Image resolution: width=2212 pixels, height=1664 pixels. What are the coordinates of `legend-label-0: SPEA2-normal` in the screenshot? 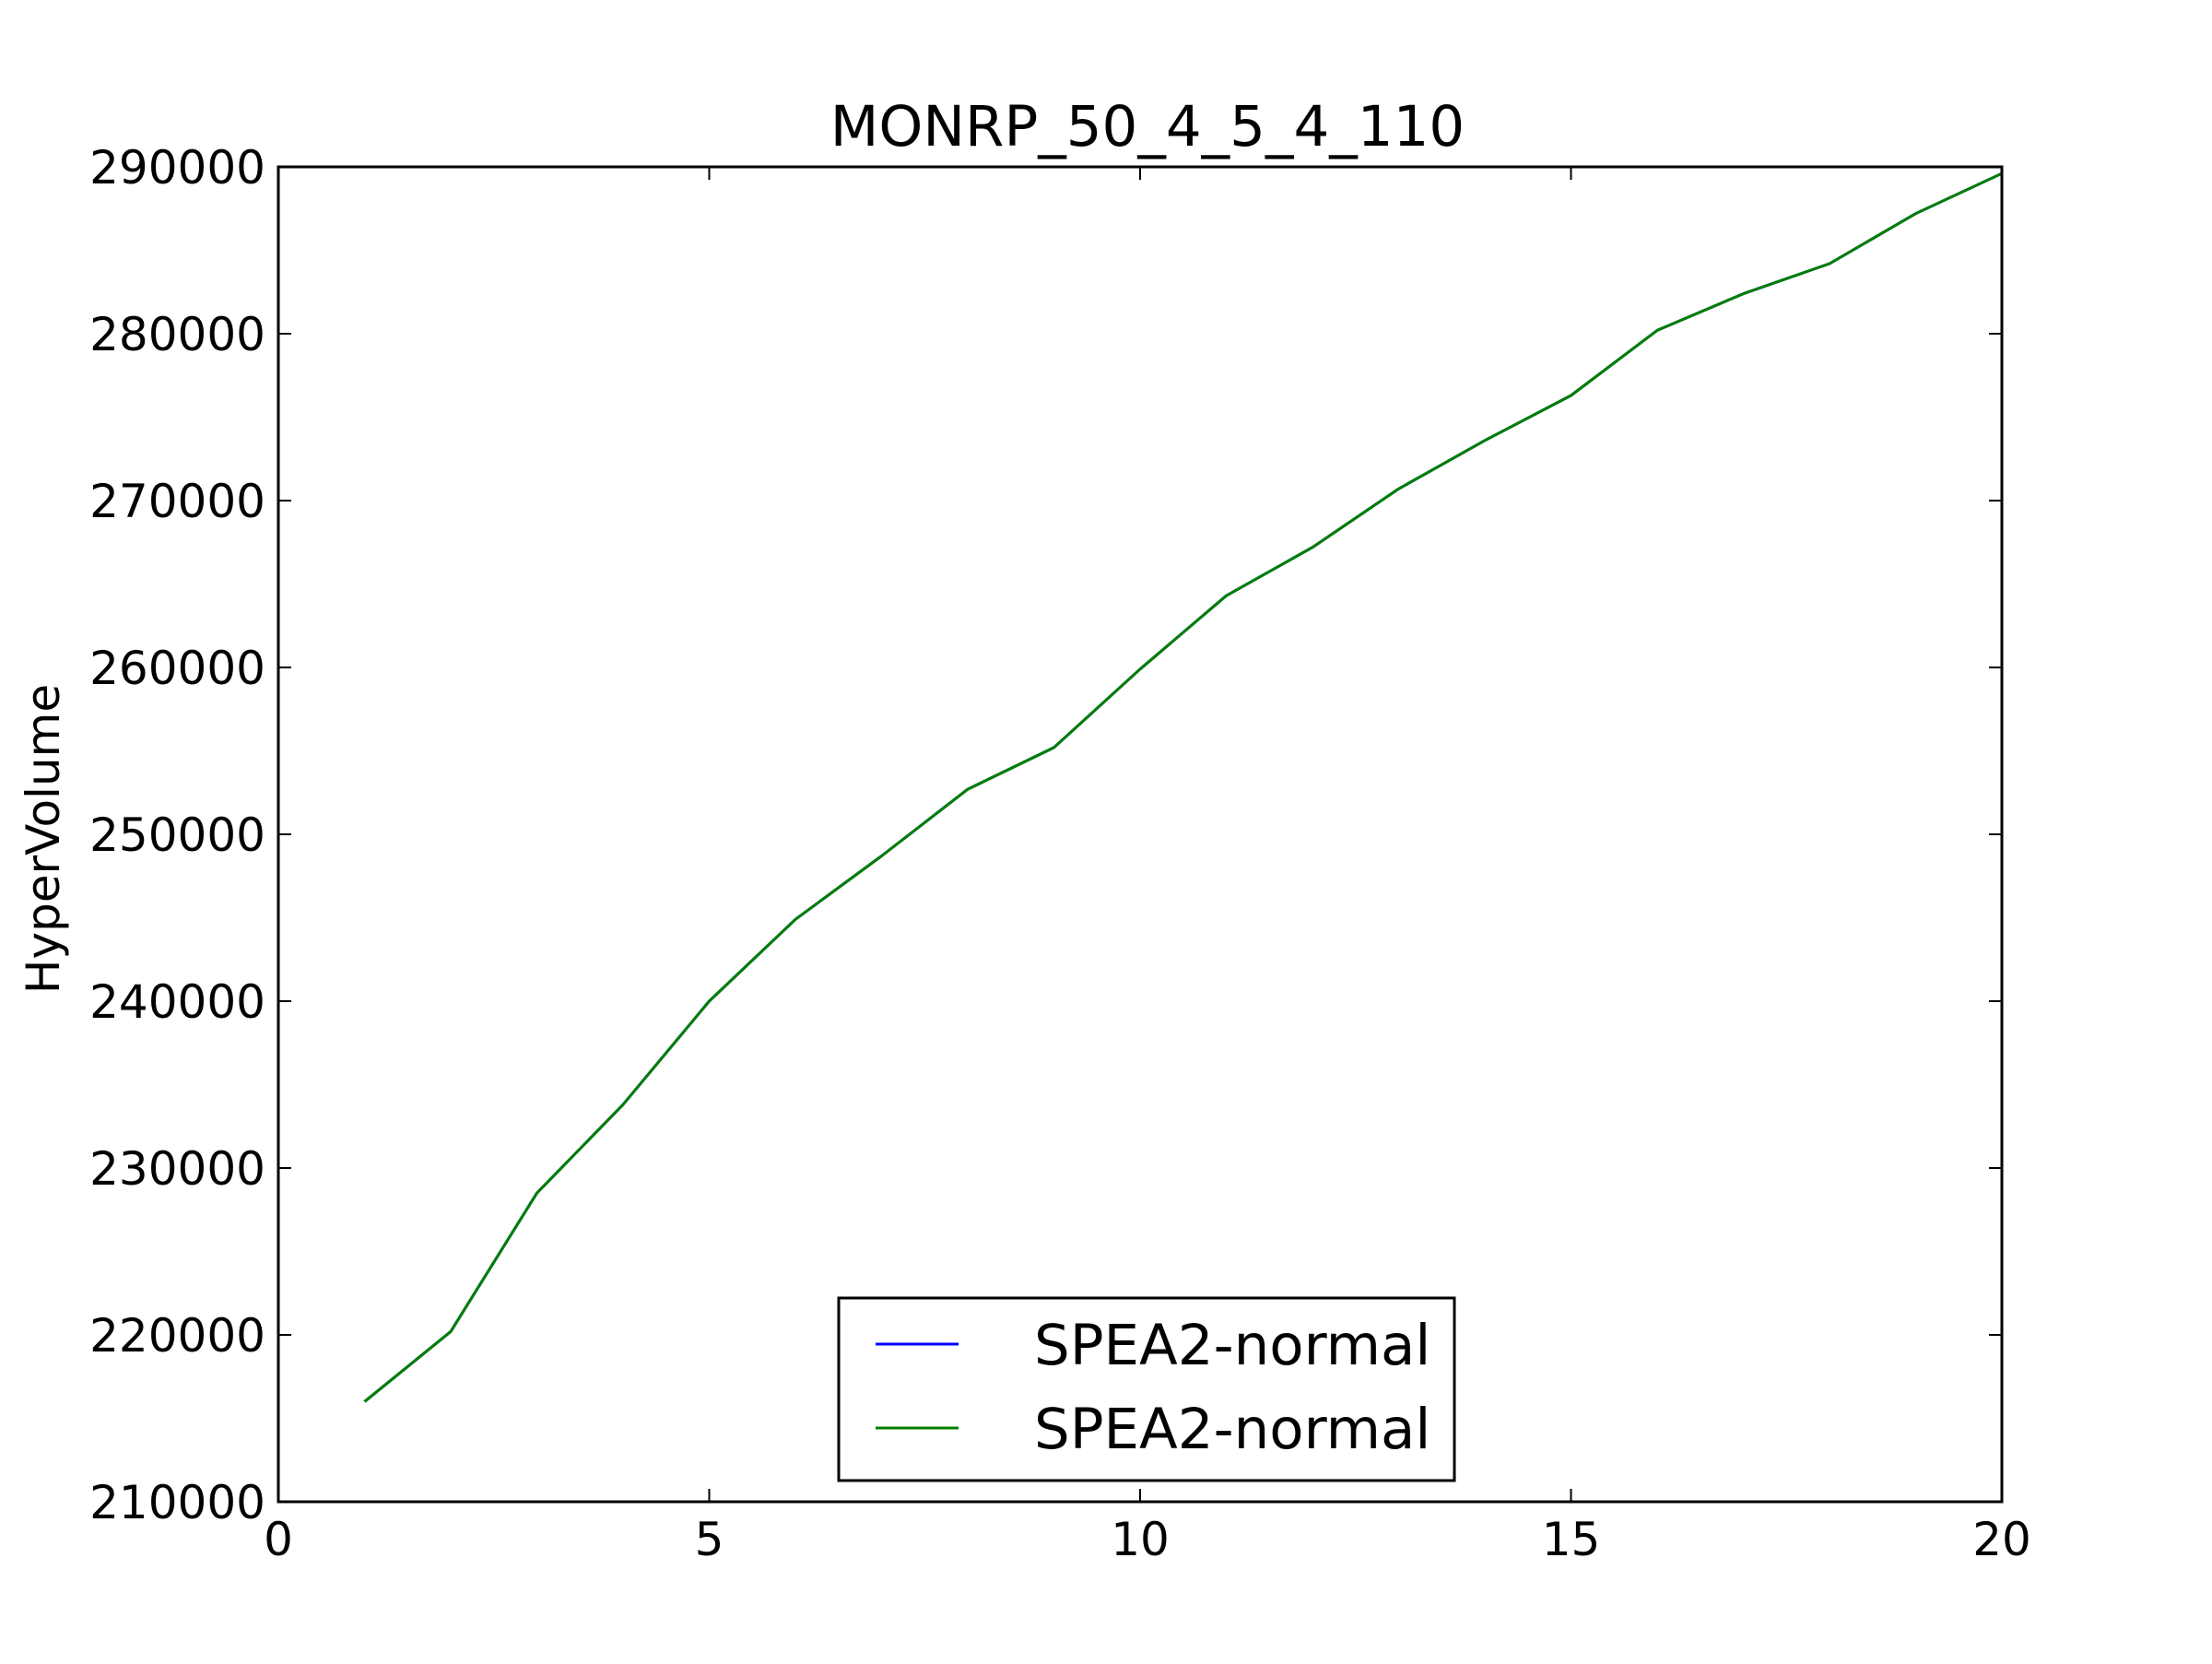 It's located at (1232, 1345).